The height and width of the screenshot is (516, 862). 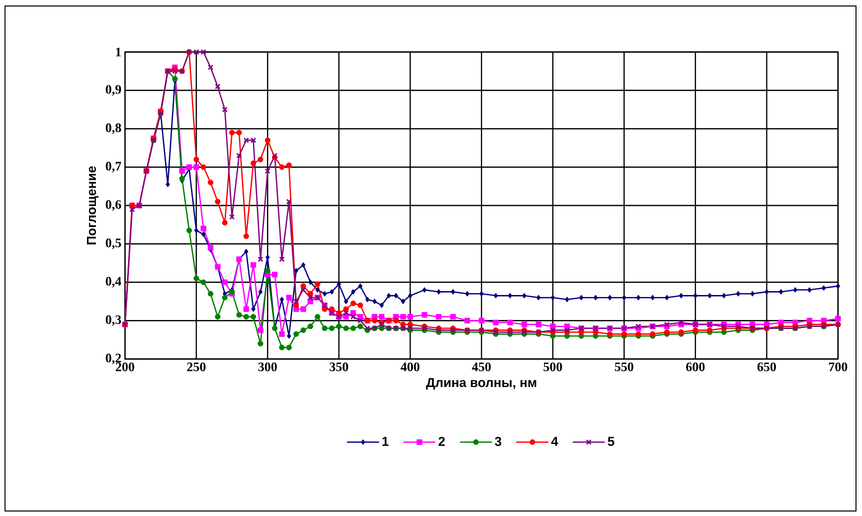 What do you see at coordinates (114, 320) in the screenshot?
I see `y-tick-label: 0,3` at bounding box center [114, 320].